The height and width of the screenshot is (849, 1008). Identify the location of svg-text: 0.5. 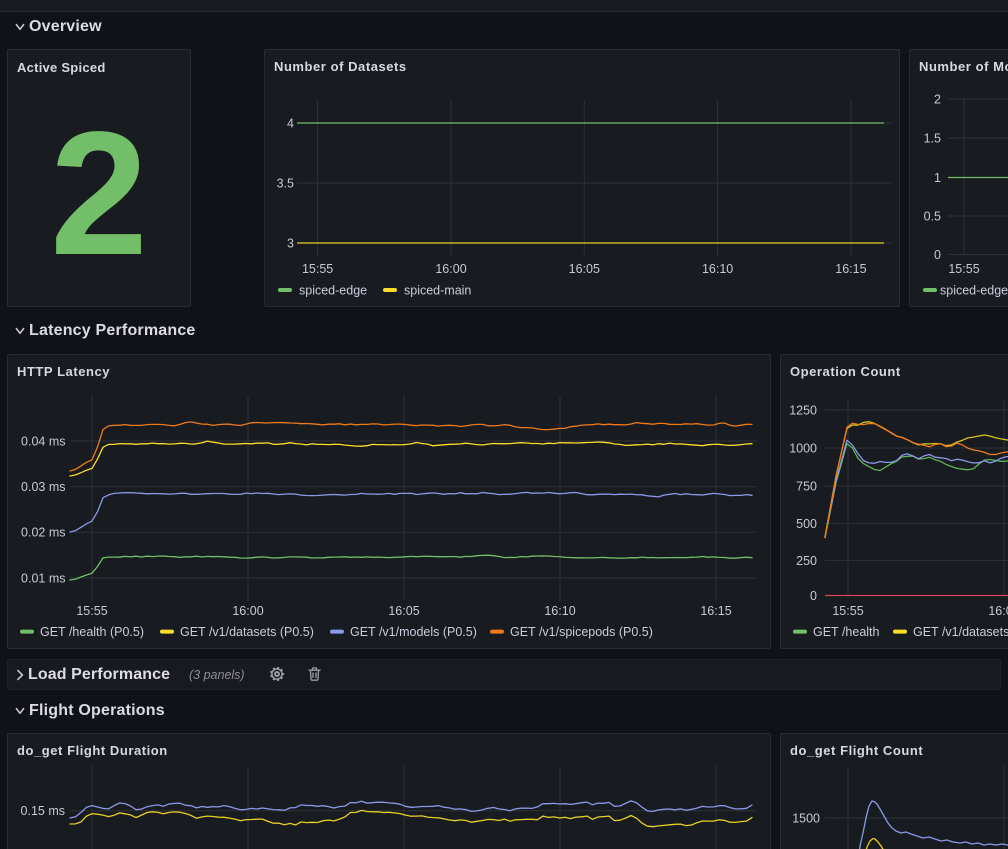
(932, 216).